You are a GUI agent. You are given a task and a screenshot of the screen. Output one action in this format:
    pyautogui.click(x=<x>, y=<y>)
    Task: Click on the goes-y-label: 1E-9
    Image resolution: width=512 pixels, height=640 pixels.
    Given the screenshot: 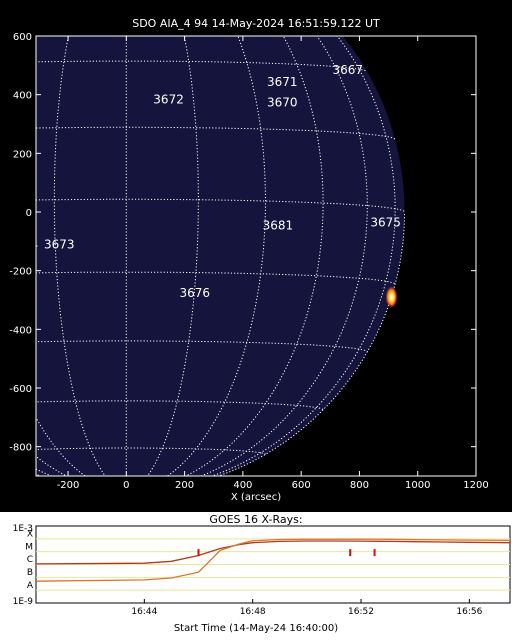 What is the action you would take?
    pyautogui.click(x=23, y=602)
    